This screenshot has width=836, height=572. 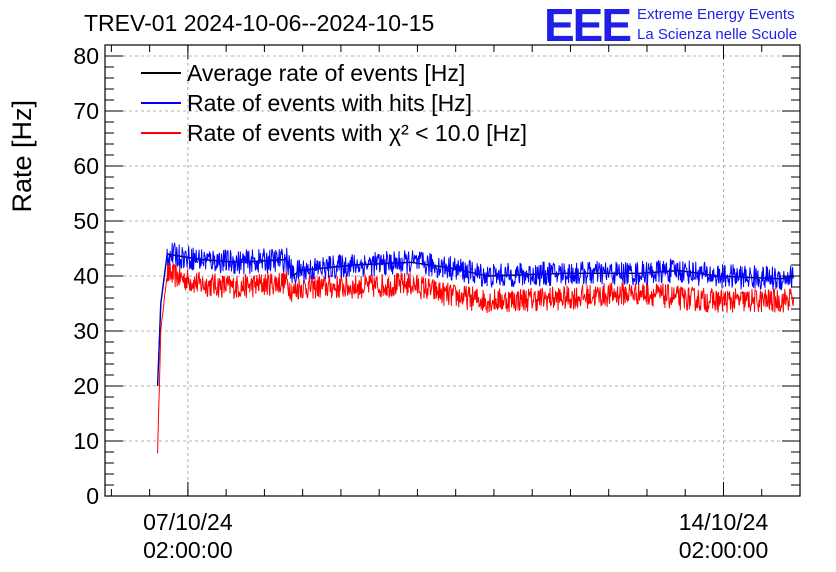 I want to click on y-tick-label: 50, so click(x=86, y=221).